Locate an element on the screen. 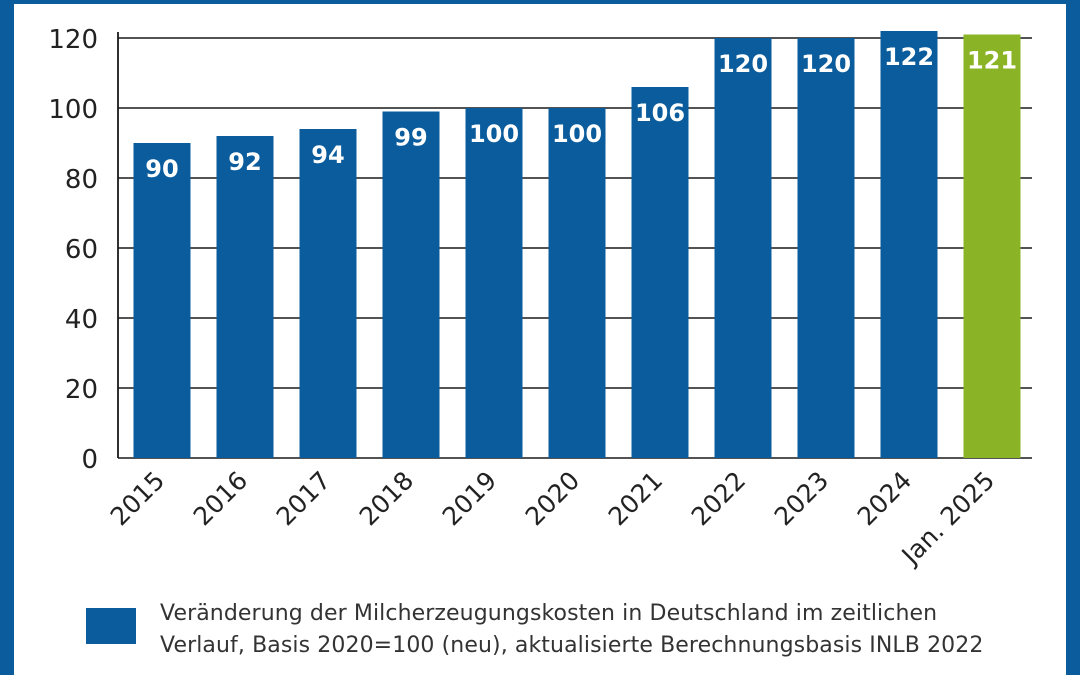 The height and width of the screenshot is (675, 1080). x-tick-label: 2016 is located at coordinates (220, 498).